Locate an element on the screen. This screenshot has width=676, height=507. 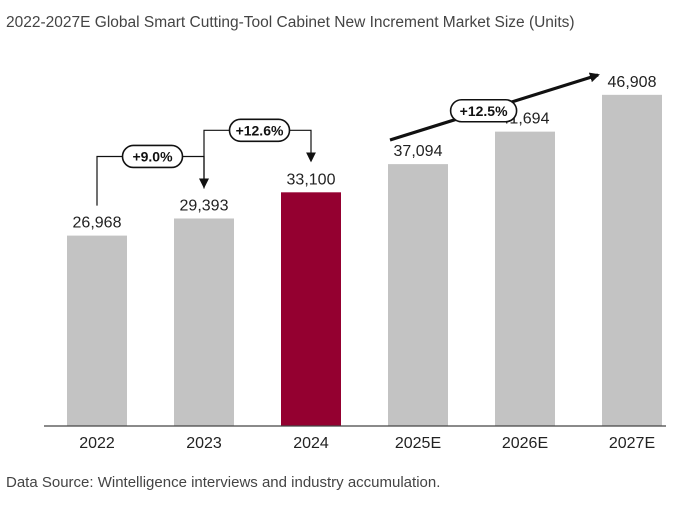
growth-badge-2023-2024-frame is located at coordinates (259, 130).